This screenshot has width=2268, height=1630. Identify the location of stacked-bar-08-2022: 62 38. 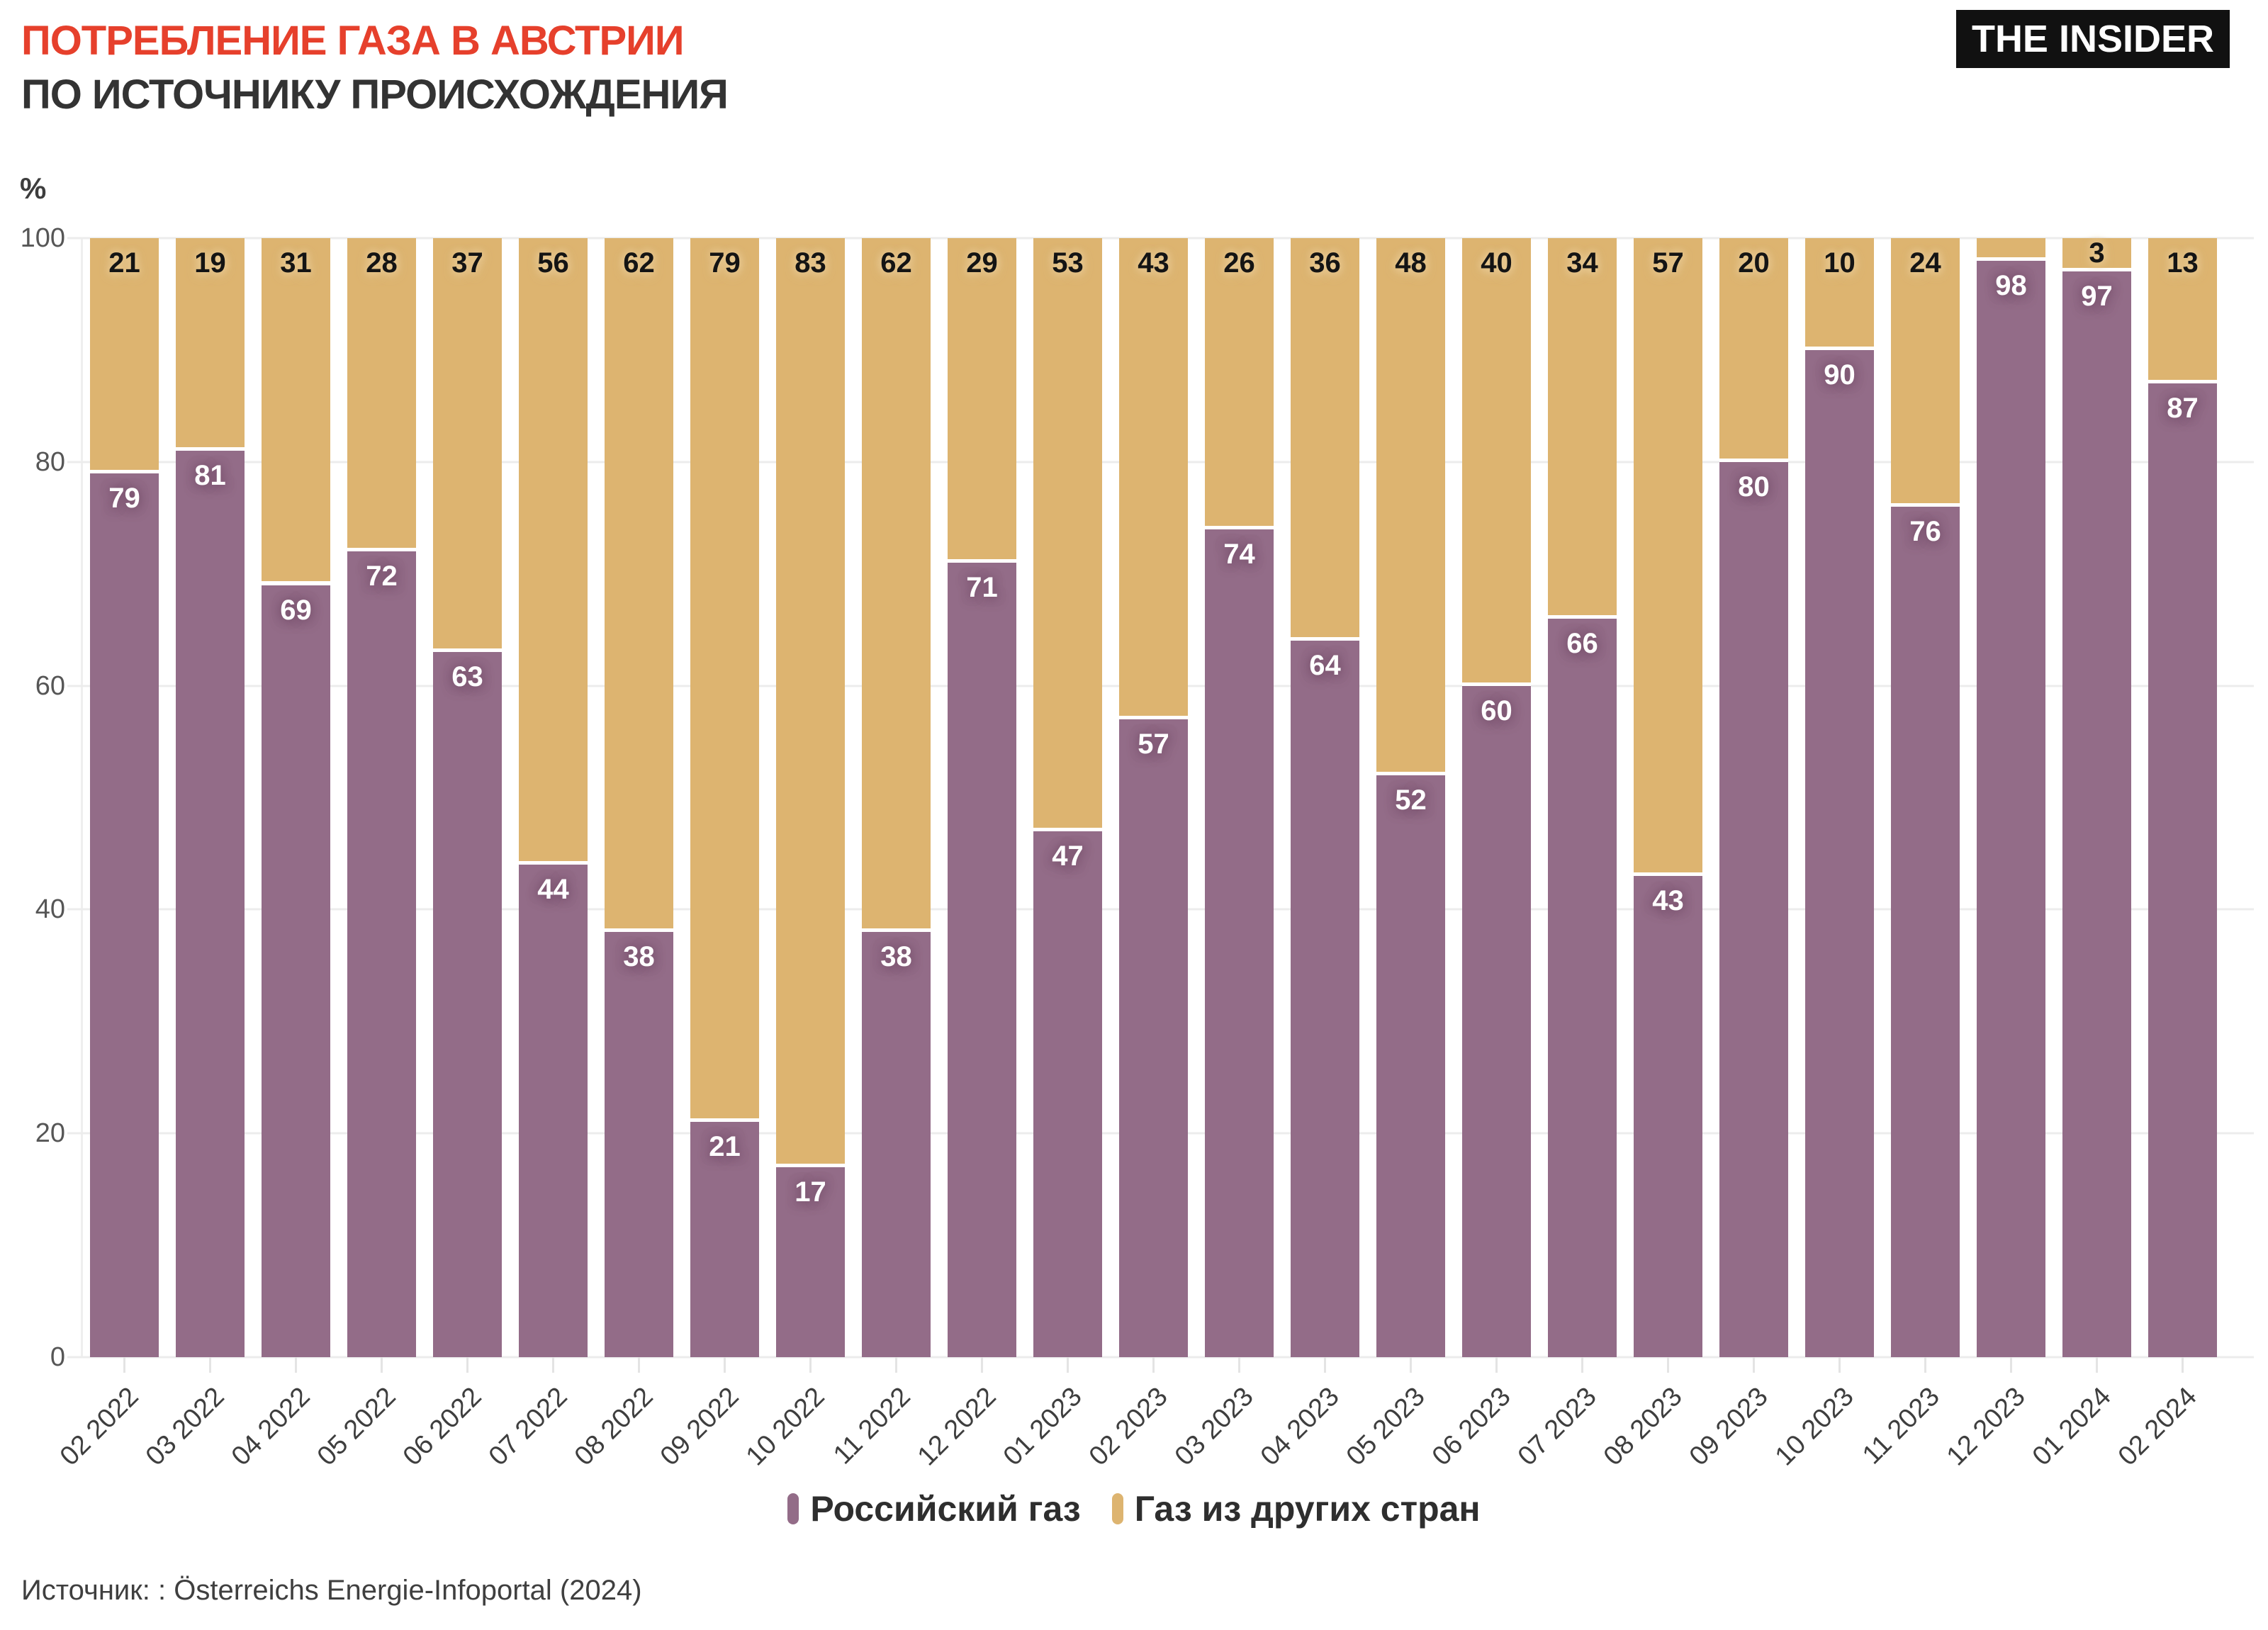
(639, 797).